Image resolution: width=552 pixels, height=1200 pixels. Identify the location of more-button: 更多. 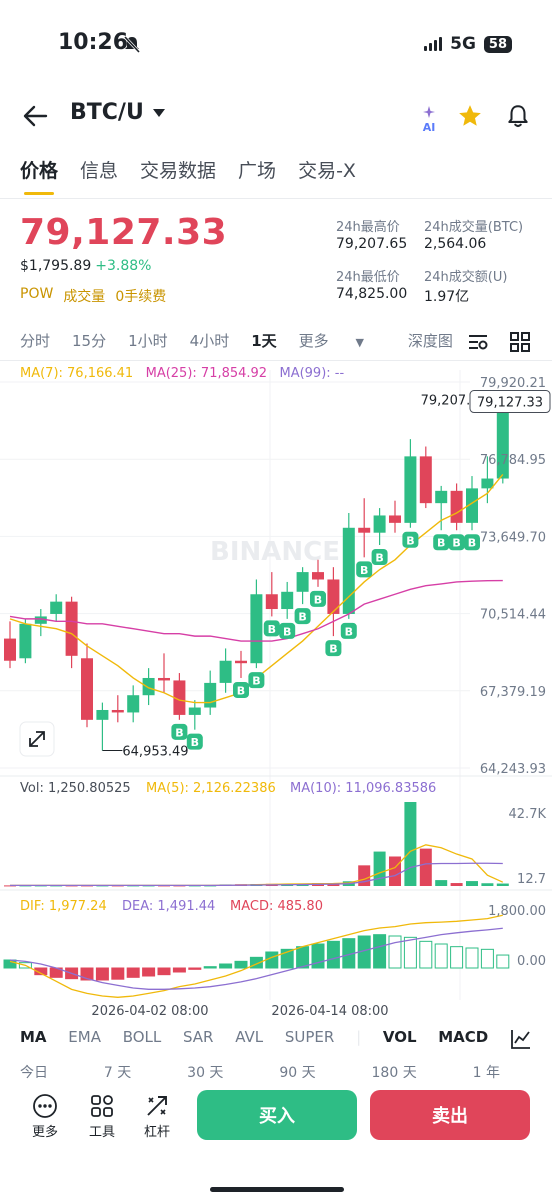
(45, 1116).